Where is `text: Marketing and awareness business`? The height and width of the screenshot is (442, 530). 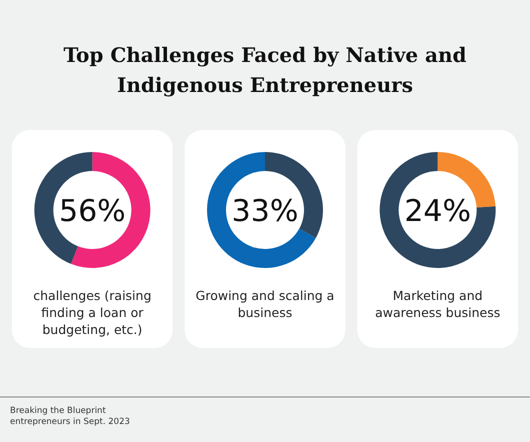 text: Marketing and awareness business is located at coordinates (437, 304).